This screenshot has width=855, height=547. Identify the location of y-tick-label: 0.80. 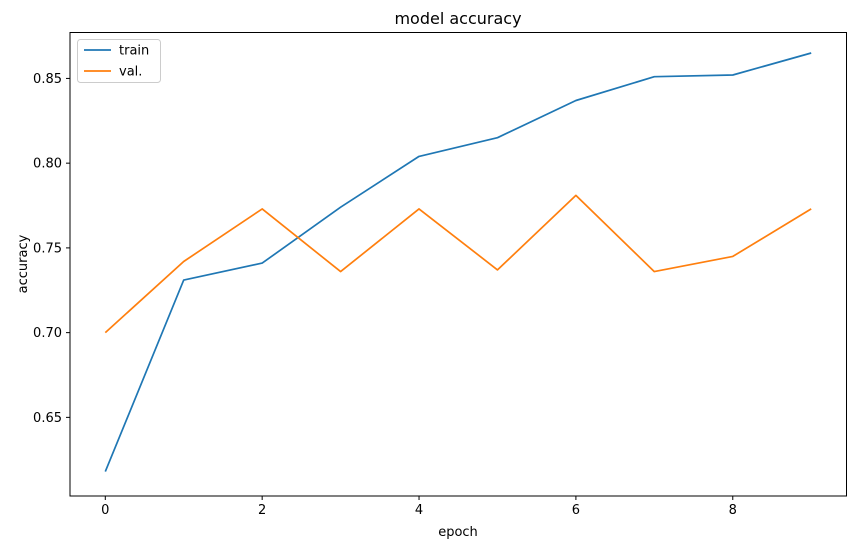
(47, 164).